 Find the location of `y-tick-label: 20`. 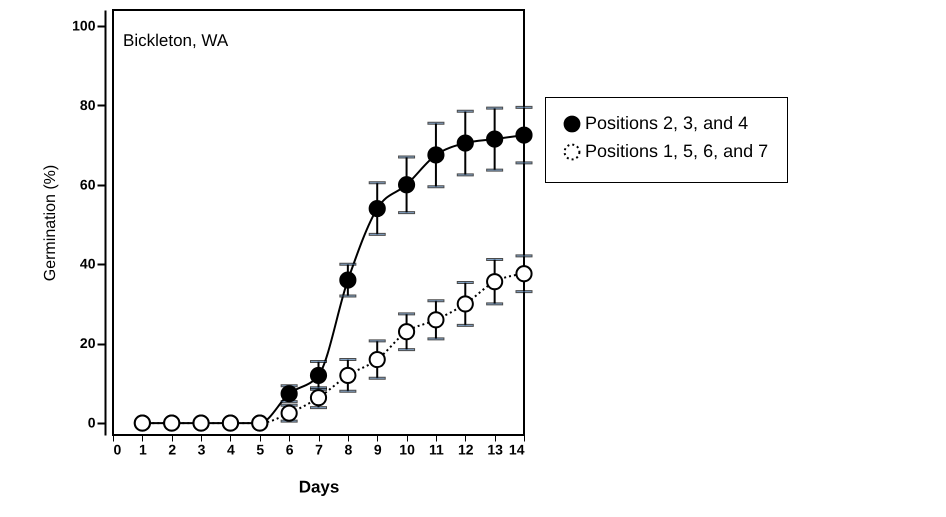

y-tick-label: 20 is located at coordinates (88, 343).